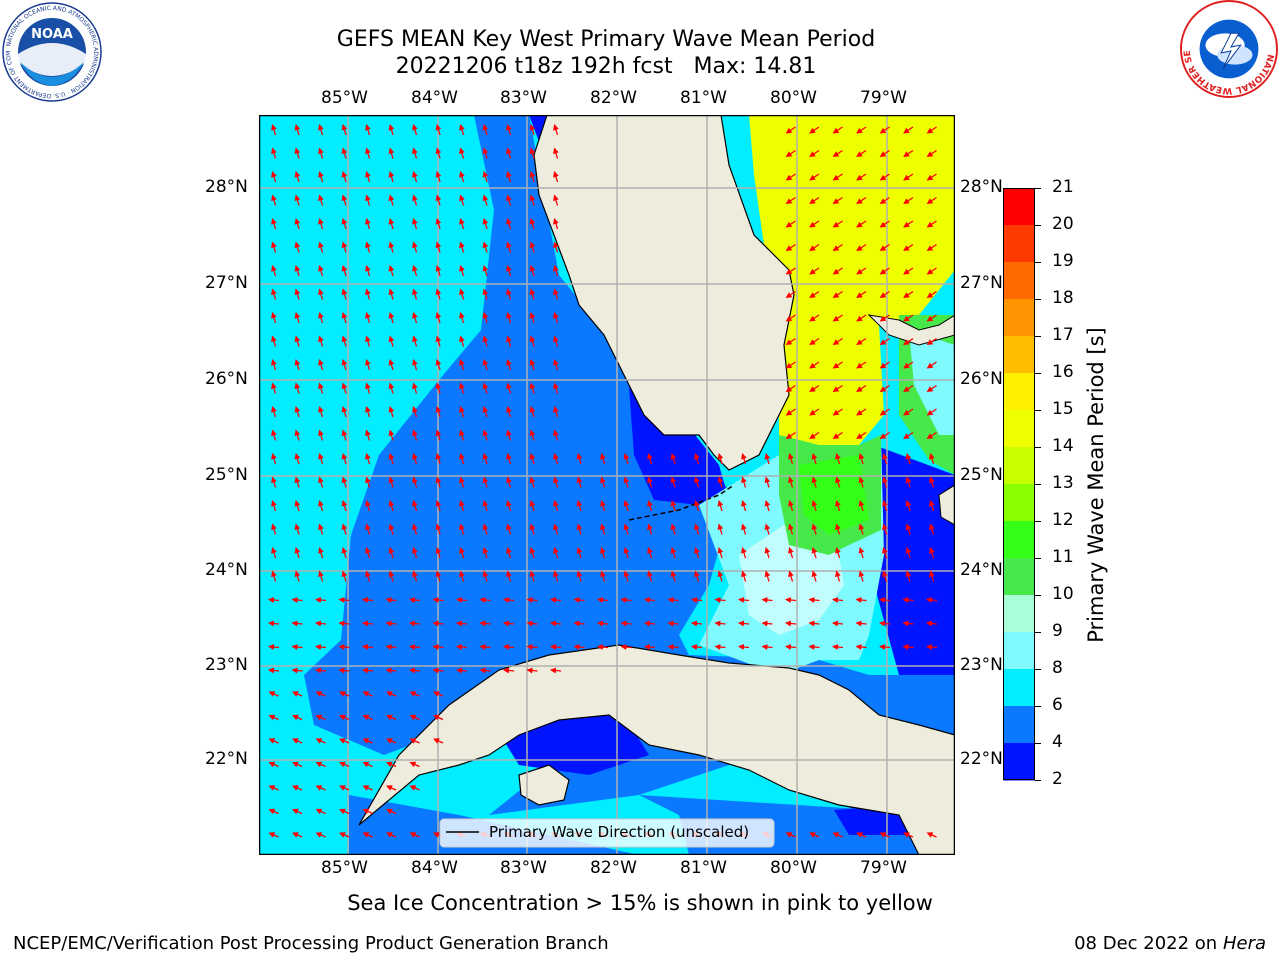  I want to click on lon-tick-label: 80°W, so click(793, 868).